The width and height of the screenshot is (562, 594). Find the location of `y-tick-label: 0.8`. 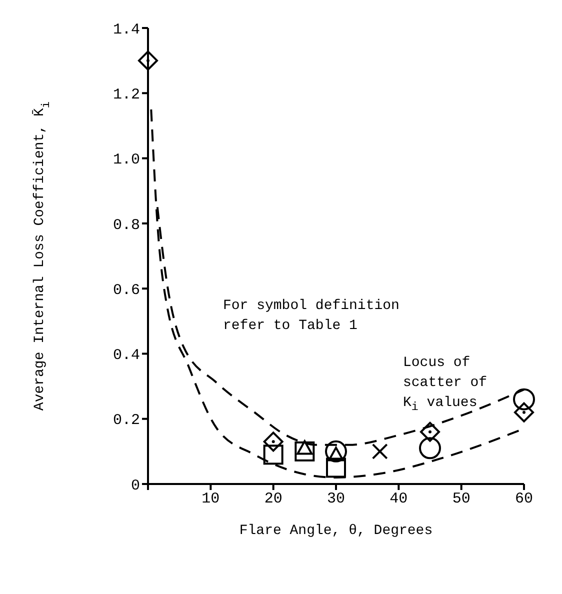

y-tick-label: 0.8 is located at coordinates (126, 225).